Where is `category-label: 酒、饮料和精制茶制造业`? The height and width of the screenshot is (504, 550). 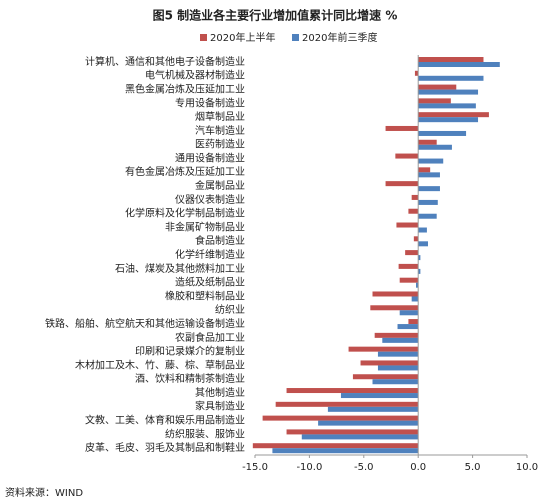 category-label: 酒、饮料和精制茶制造业 is located at coordinates (190, 378).